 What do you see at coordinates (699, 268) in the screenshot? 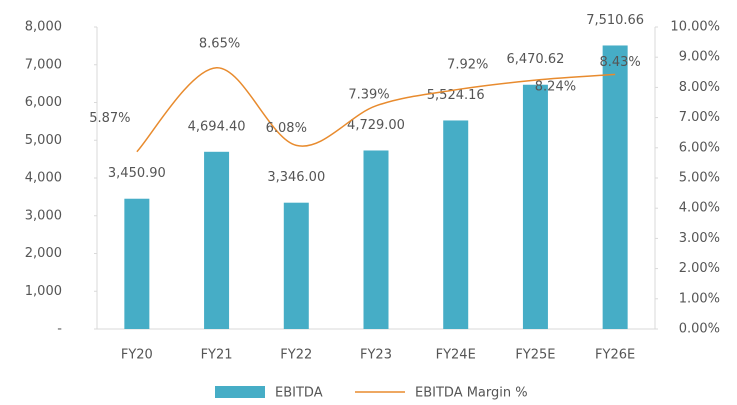
I see `y2-tick-label: 2.00%` at bounding box center [699, 268].